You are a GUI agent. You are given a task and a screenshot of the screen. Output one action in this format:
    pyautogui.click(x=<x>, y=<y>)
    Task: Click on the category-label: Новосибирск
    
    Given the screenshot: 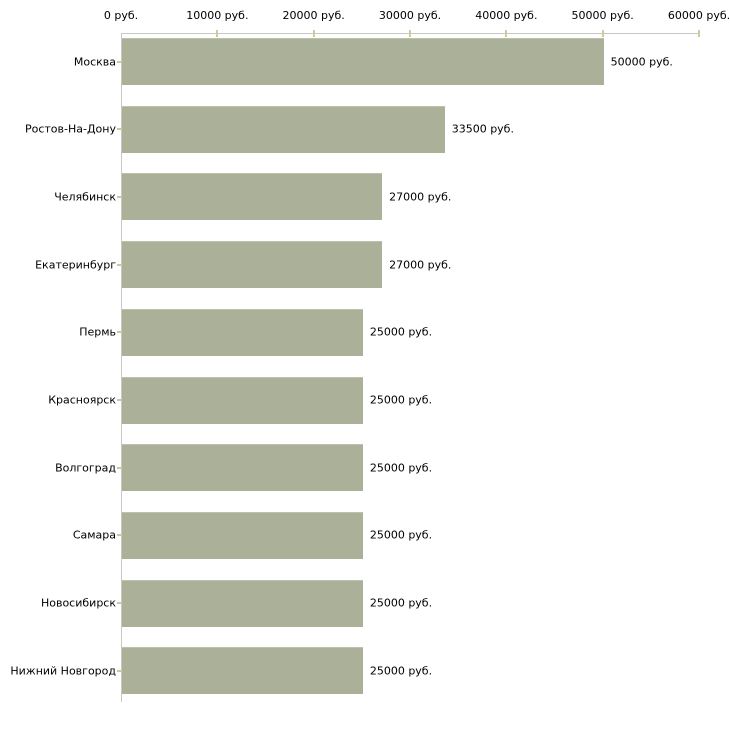 What is the action you would take?
    pyautogui.click(x=78, y=603)
    